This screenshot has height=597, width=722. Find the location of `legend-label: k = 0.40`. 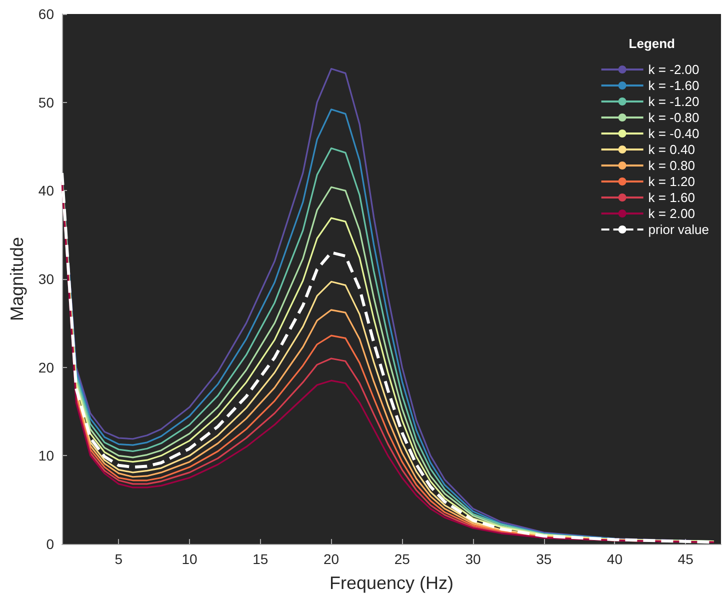

legend-label: k = 0.40 is located at coordinates (671, 149).